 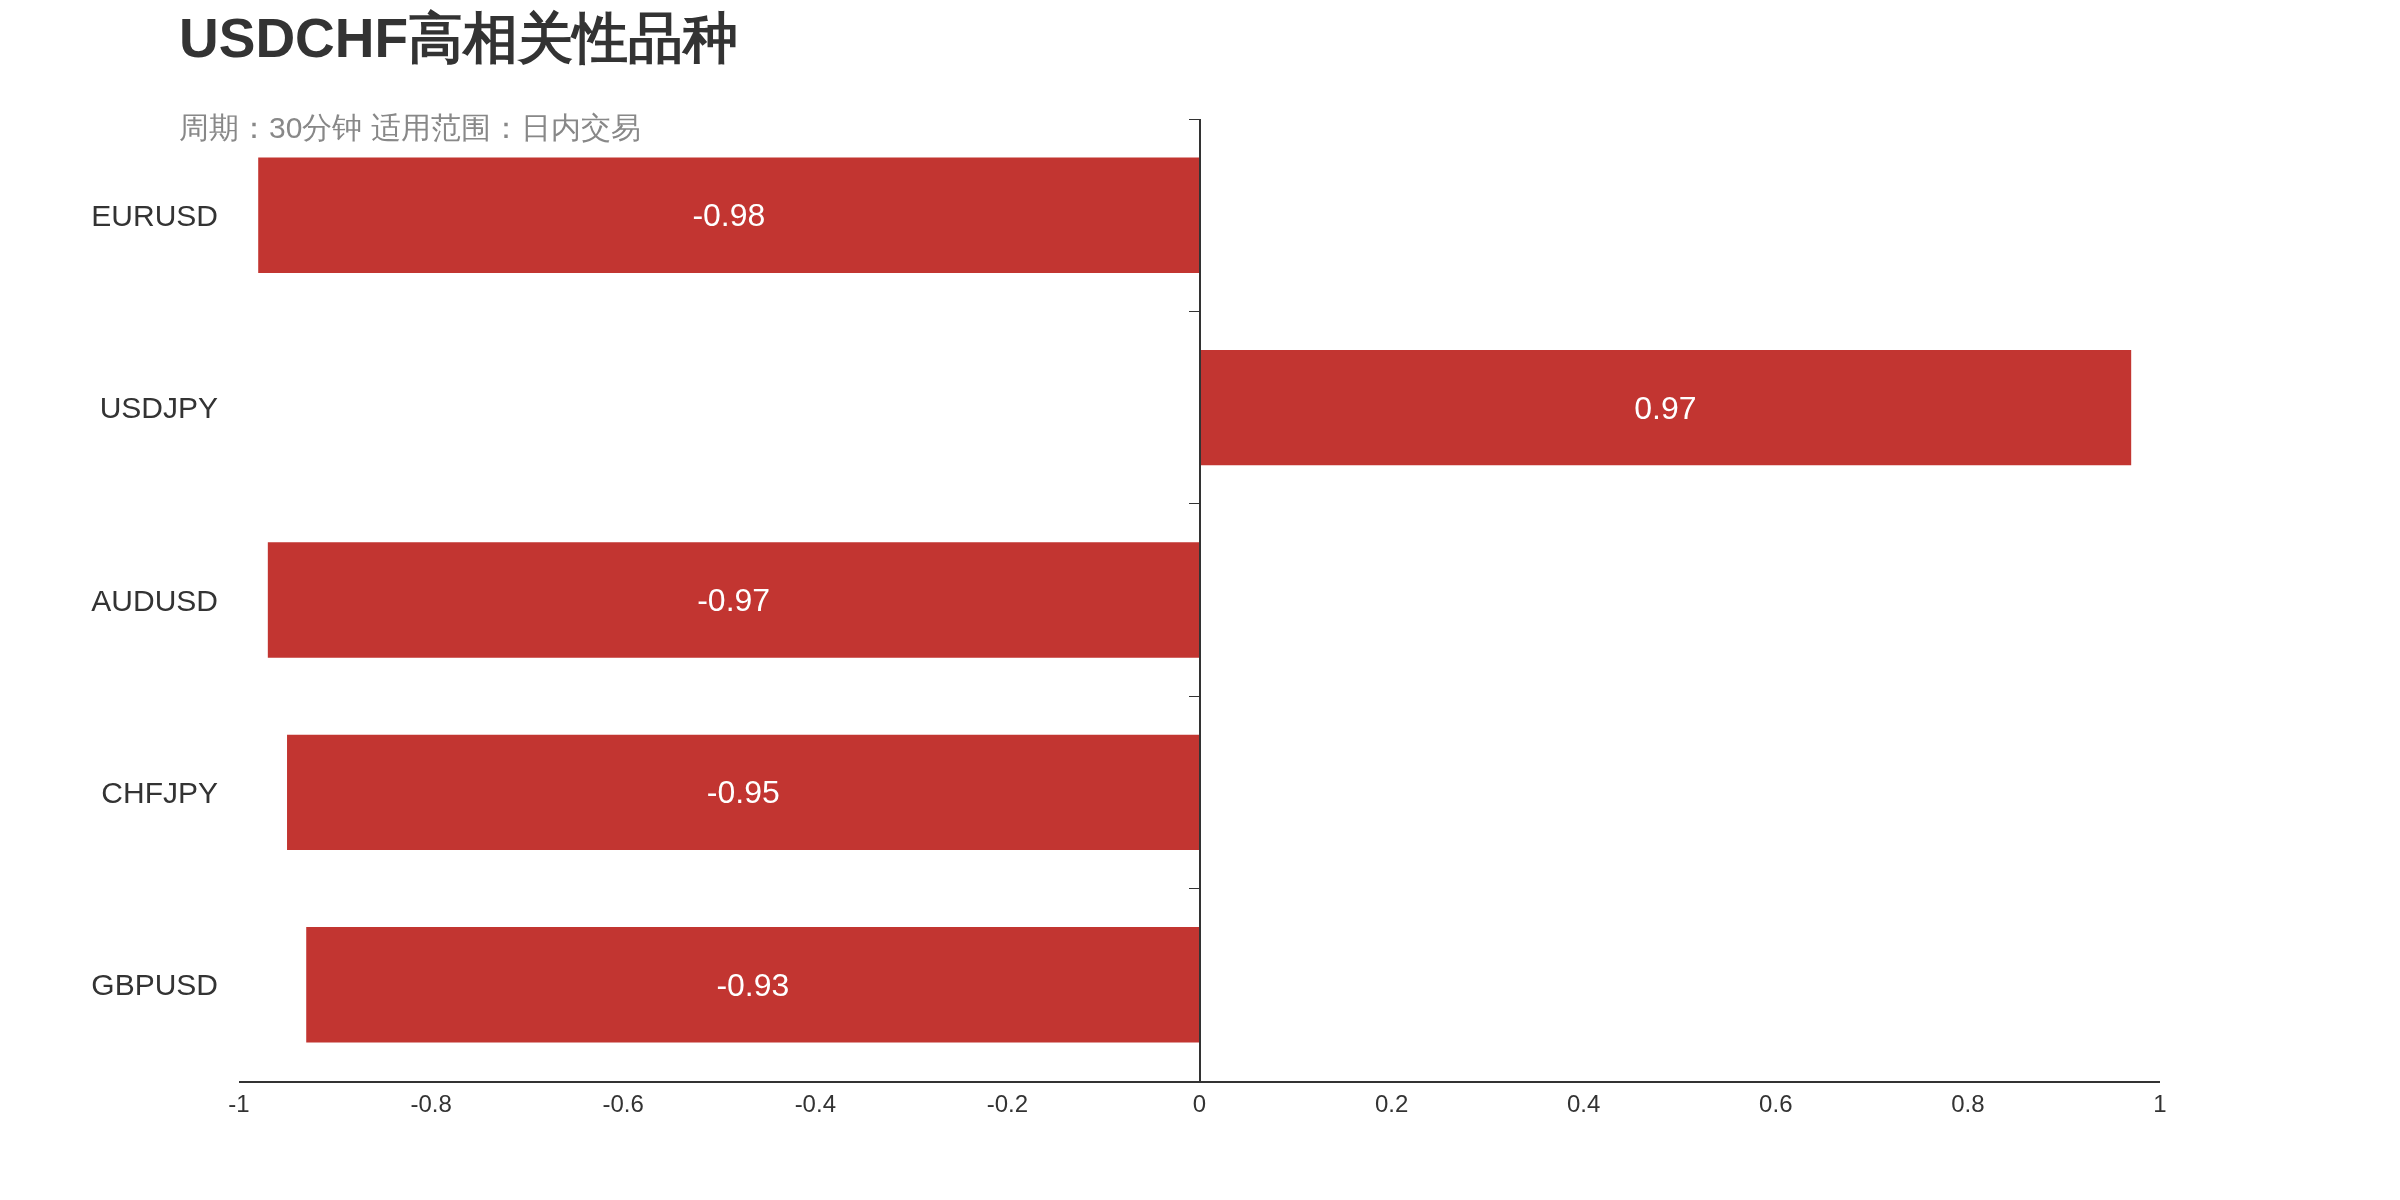 What do you see at coordinates (815, 1103) in the screenshot?
I see `x-tick-label: -0.4` at bounding box center [815, 1103].